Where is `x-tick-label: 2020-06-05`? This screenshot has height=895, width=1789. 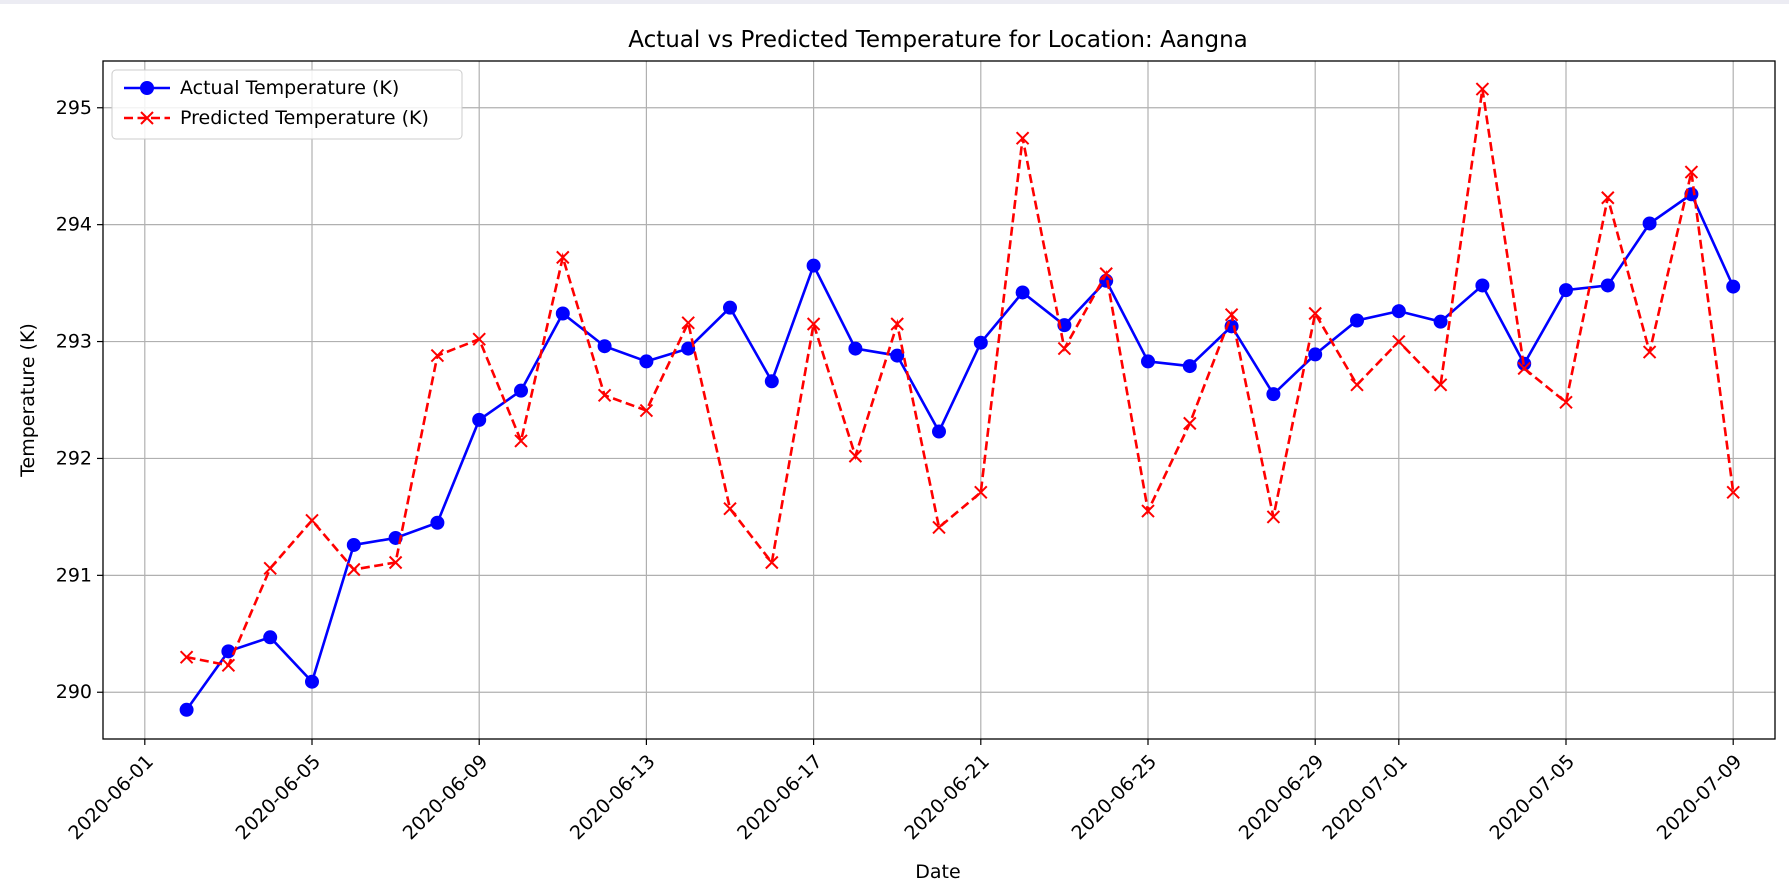
x-tick-label: 2020-06-05 is located at coordinates (279, 798).